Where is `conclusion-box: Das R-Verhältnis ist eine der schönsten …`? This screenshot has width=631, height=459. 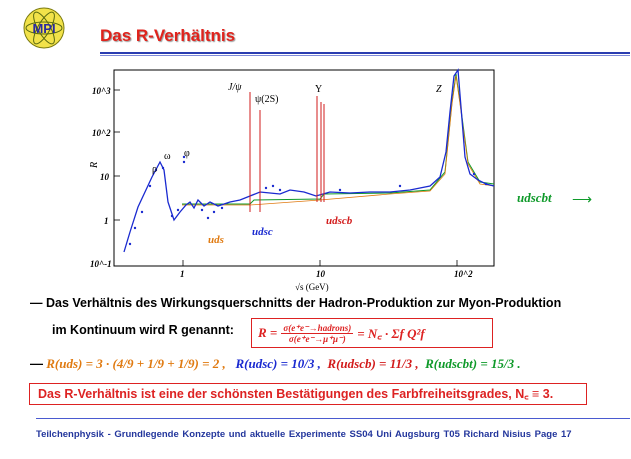
conclusion-box: Das R-Verhältnis ist eine der schönsten … is located at coordinates (308, 394).